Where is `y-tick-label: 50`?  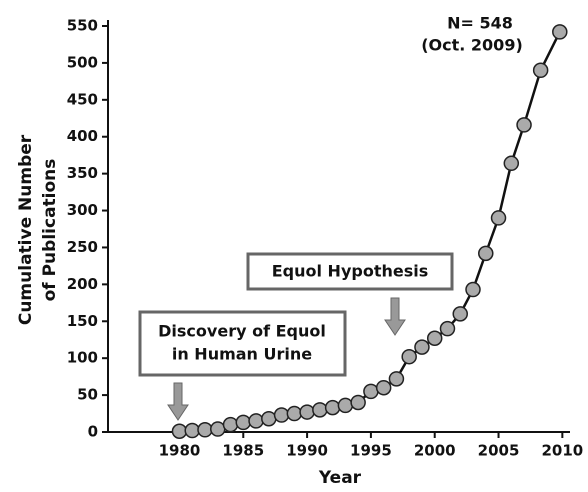
y-tick-label: 50 is located at coordinates (87, 395).